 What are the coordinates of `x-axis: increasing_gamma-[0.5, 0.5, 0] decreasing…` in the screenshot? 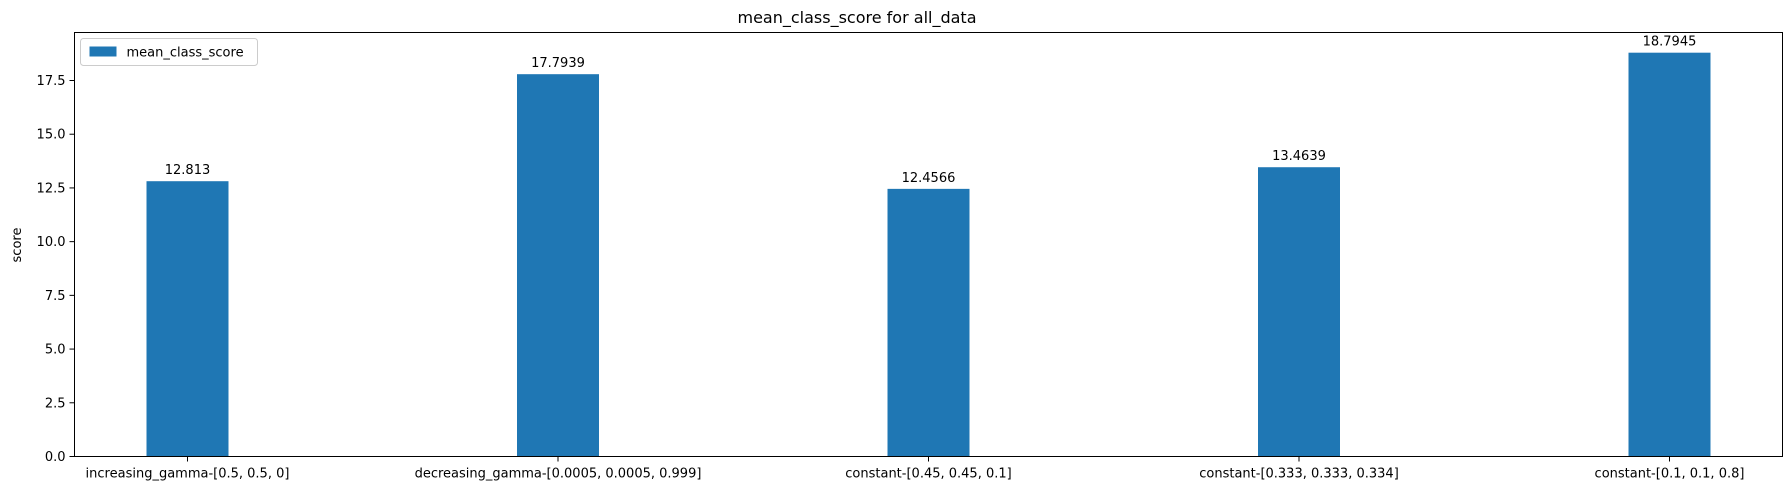 It's located at (915, 469).